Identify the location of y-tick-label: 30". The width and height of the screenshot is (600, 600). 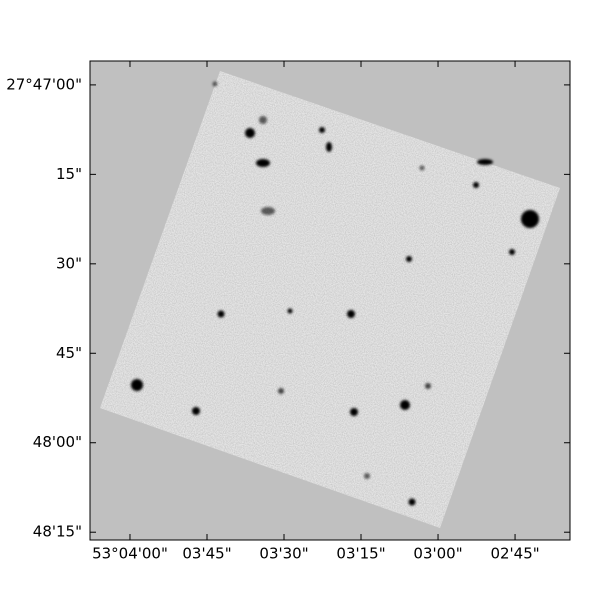
(69, 263).